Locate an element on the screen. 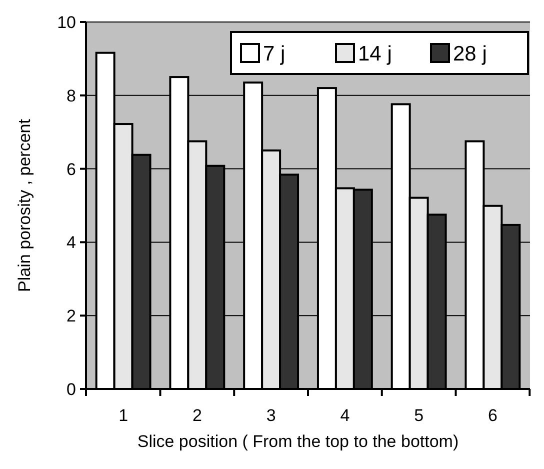 The image size is (544, 469). x-tick-label: 4 is located at coordinates (345, 415).